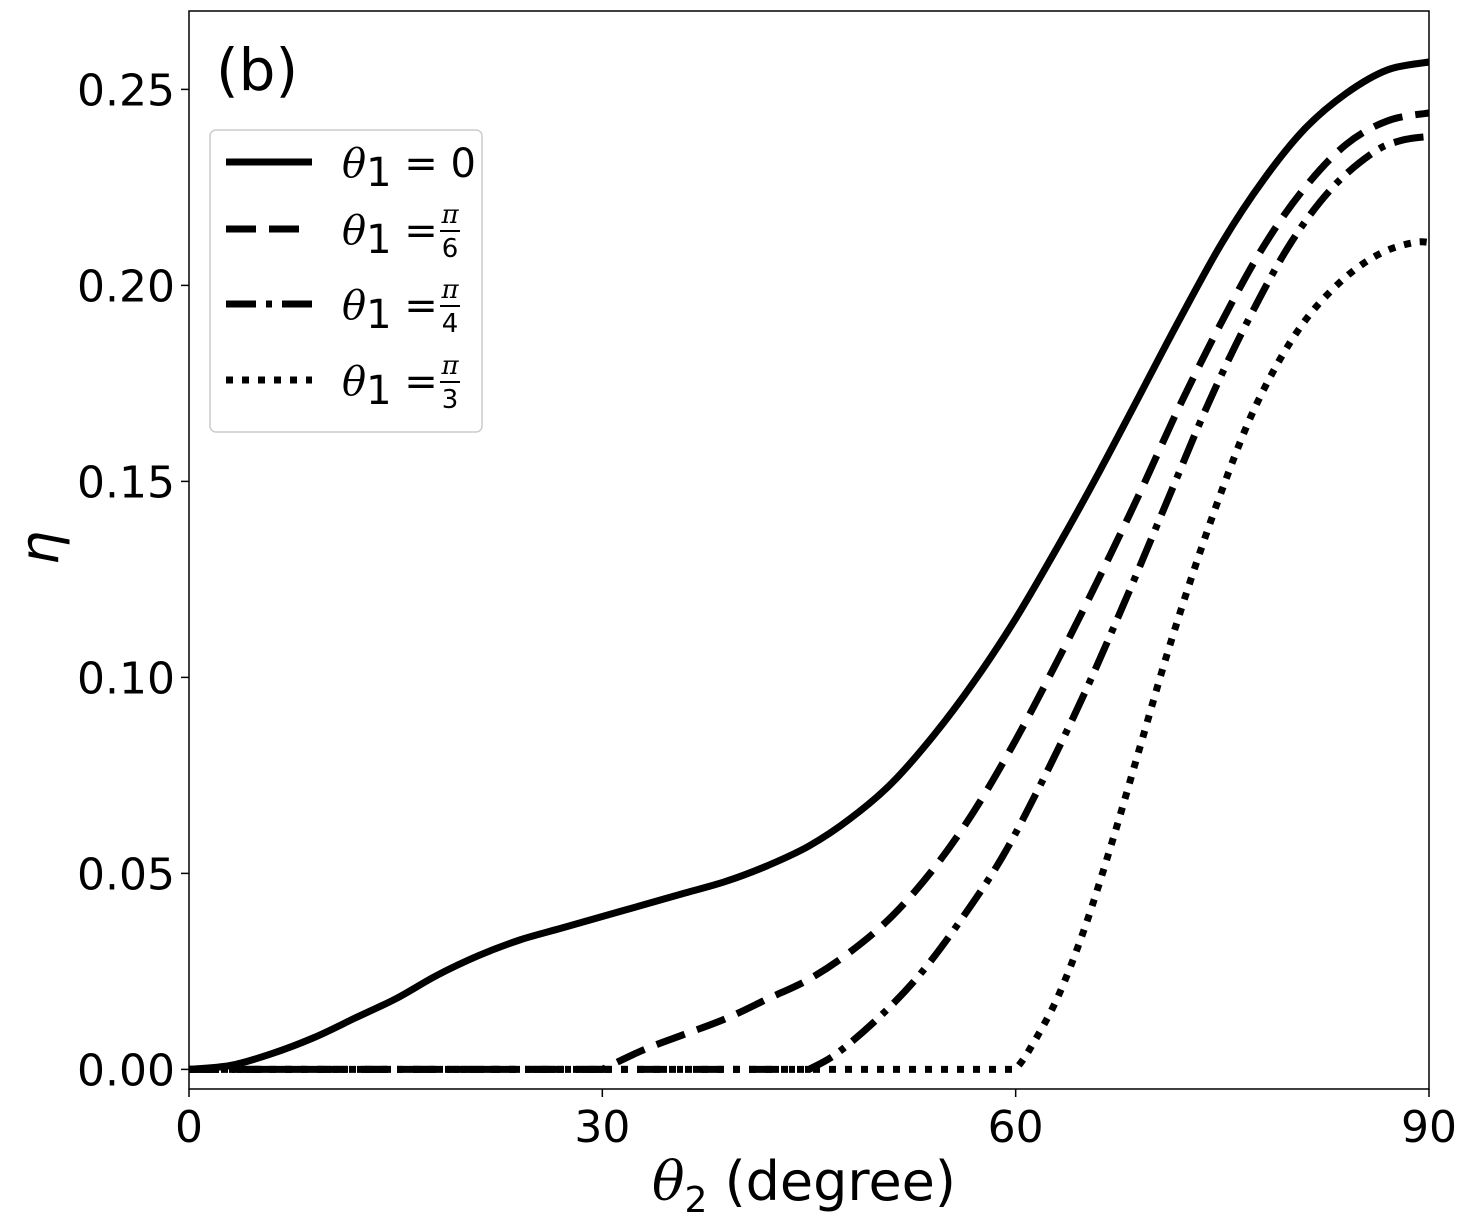 The image size is (1467, 1223). I want to click on y-axis-ticks: 0.00 0.05 0.10 0.15 0.20 0.25, so click(133, 580).